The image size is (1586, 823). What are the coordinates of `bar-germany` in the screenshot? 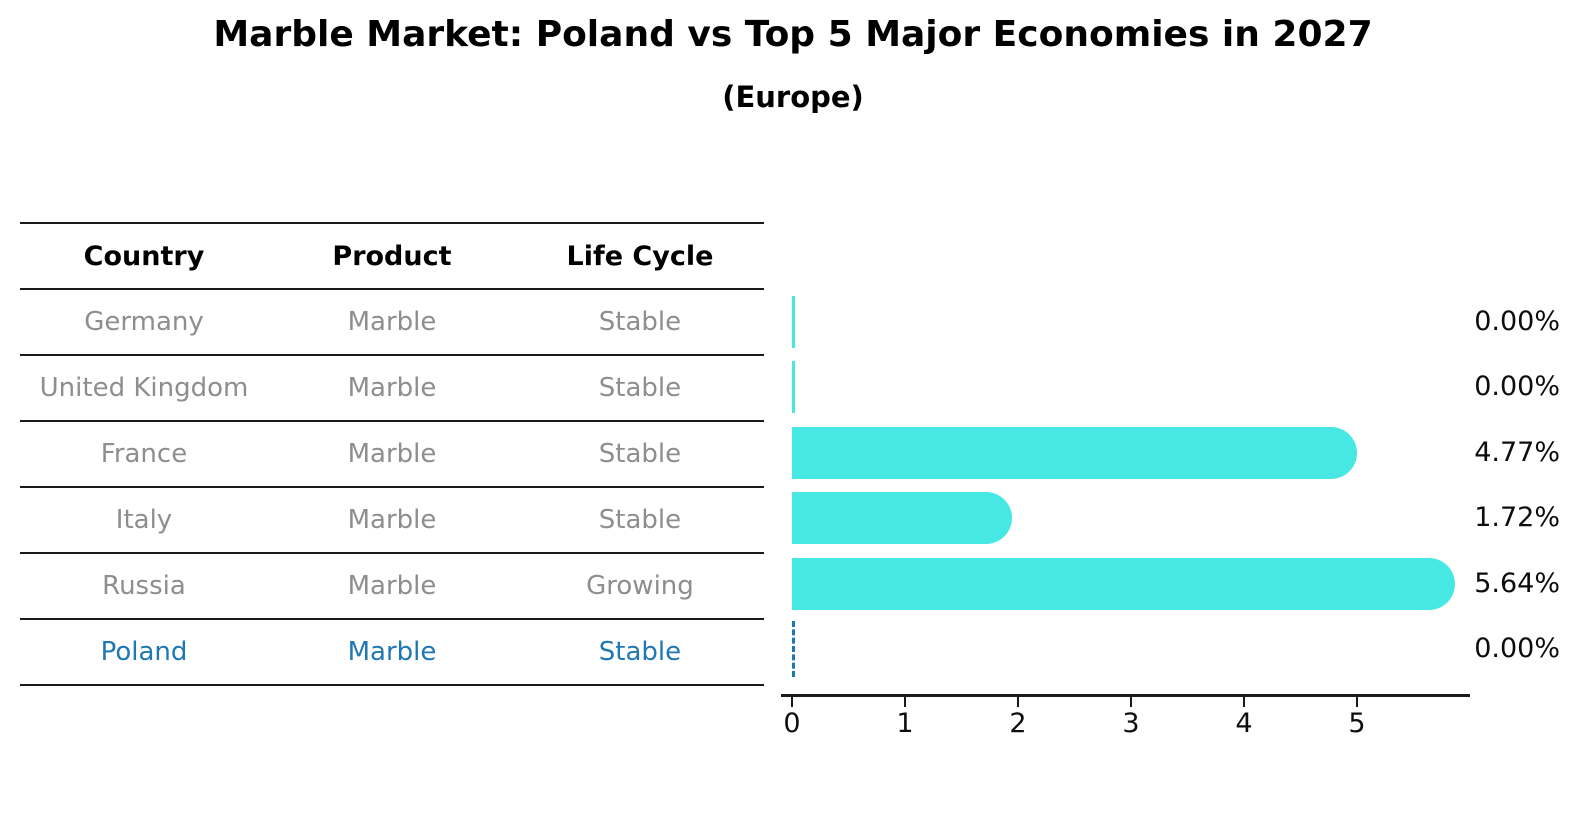 It's located at (793, 322).